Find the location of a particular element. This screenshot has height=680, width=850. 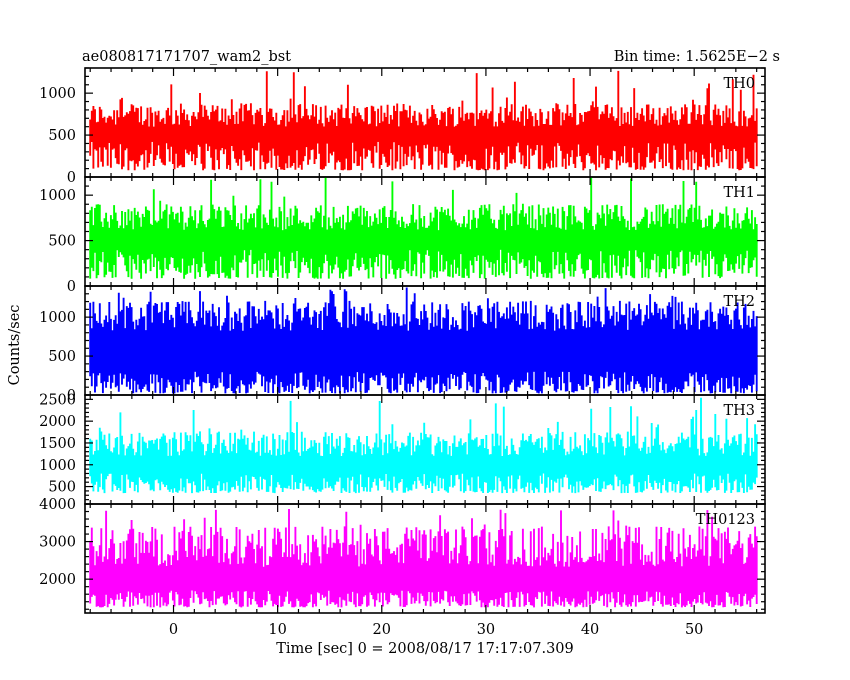

series-th0123 is located at coordinates (423, 558).